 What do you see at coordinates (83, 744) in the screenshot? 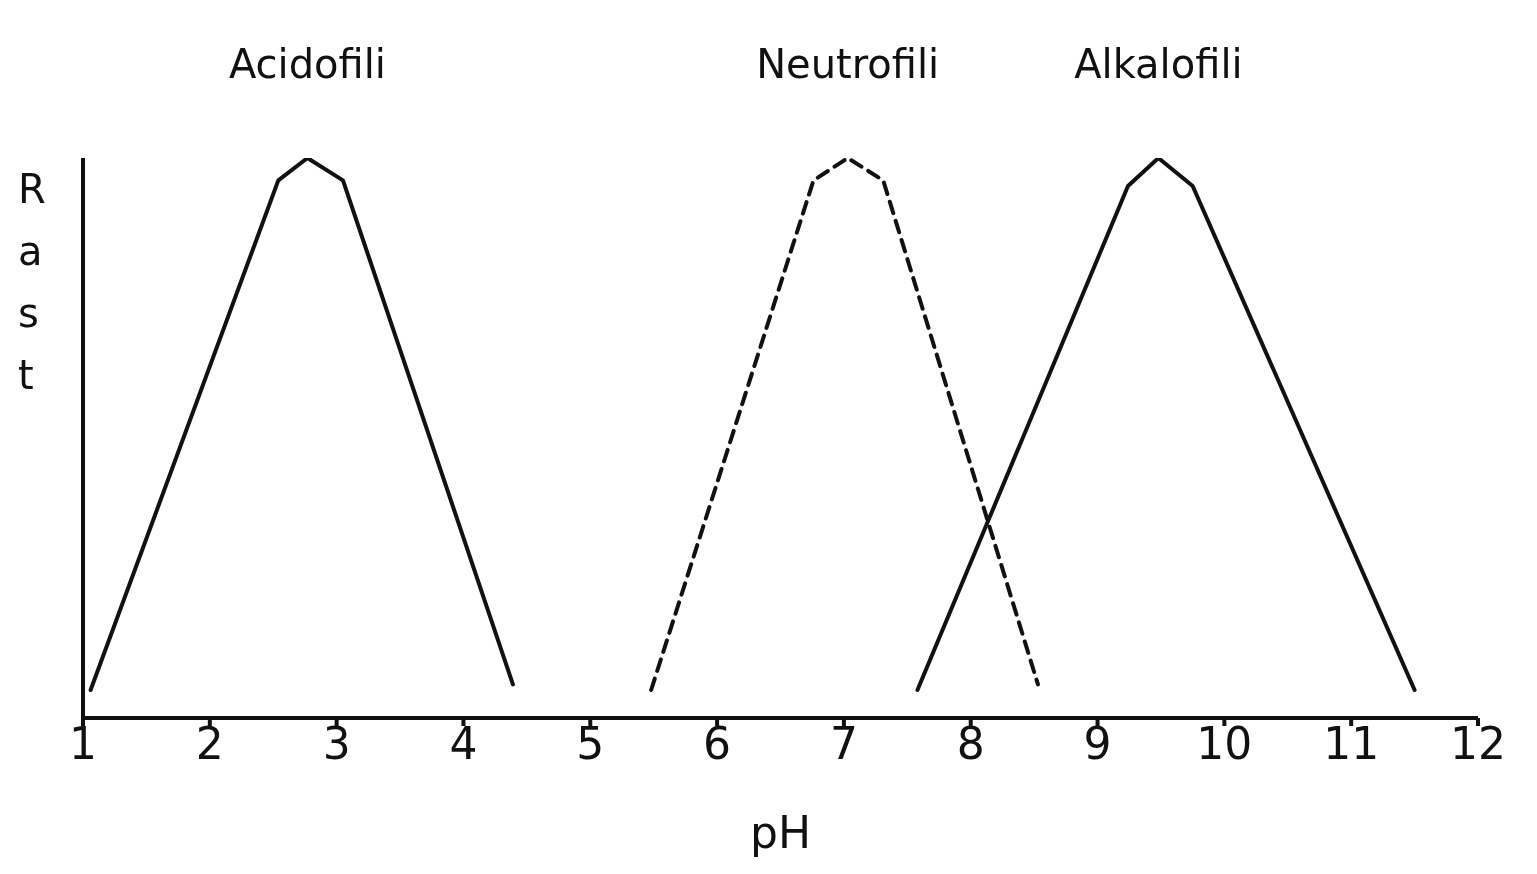
I see `x-tick-label: 1` at bounding box center [83, 744].